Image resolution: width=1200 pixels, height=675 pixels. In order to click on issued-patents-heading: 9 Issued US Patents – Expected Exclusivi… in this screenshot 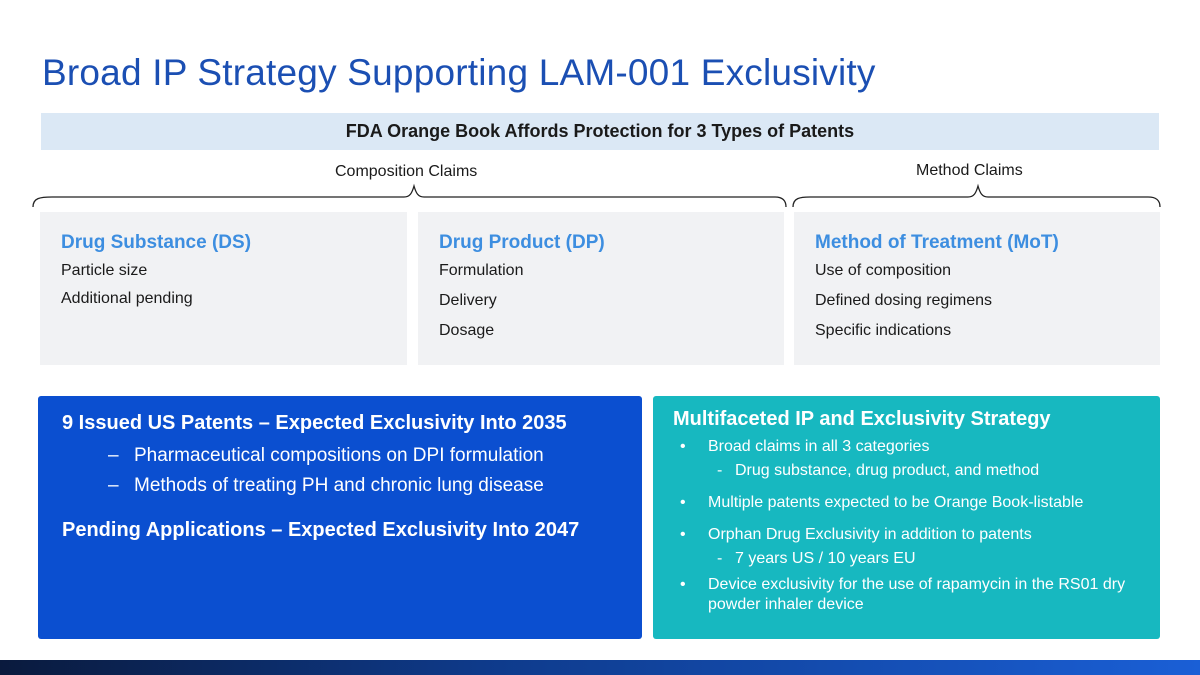, I will do `click(314, 423)`.